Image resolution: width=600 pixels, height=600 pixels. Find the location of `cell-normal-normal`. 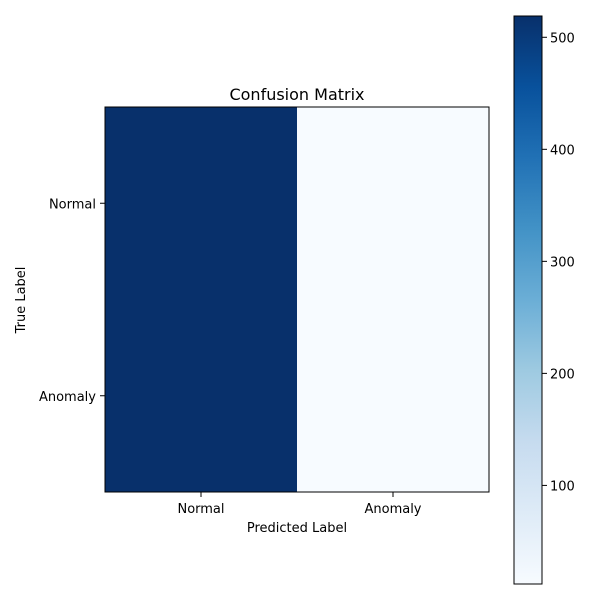

cell-normal-normal is located at coordinates (201, 203).